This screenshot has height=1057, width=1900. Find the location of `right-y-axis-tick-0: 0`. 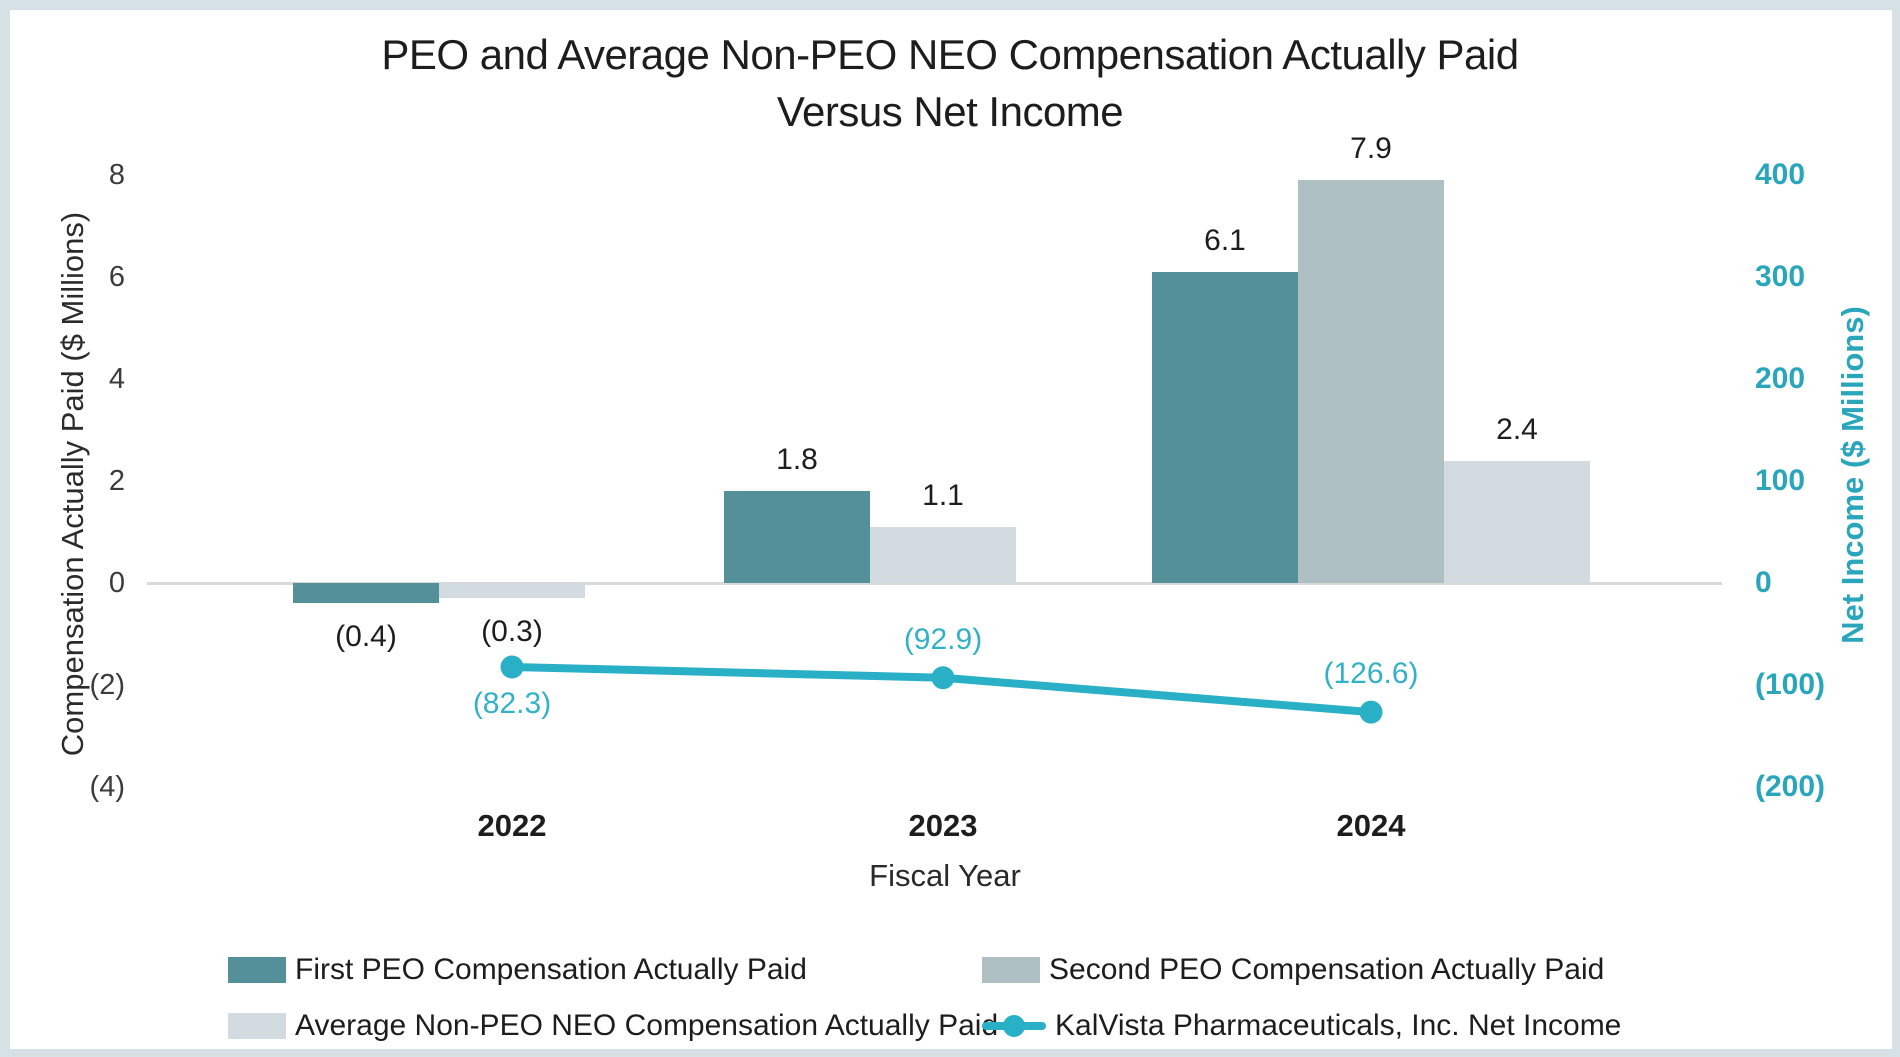

right-y-axis-tick-0: 0 is located at coordinates (1763, 582).